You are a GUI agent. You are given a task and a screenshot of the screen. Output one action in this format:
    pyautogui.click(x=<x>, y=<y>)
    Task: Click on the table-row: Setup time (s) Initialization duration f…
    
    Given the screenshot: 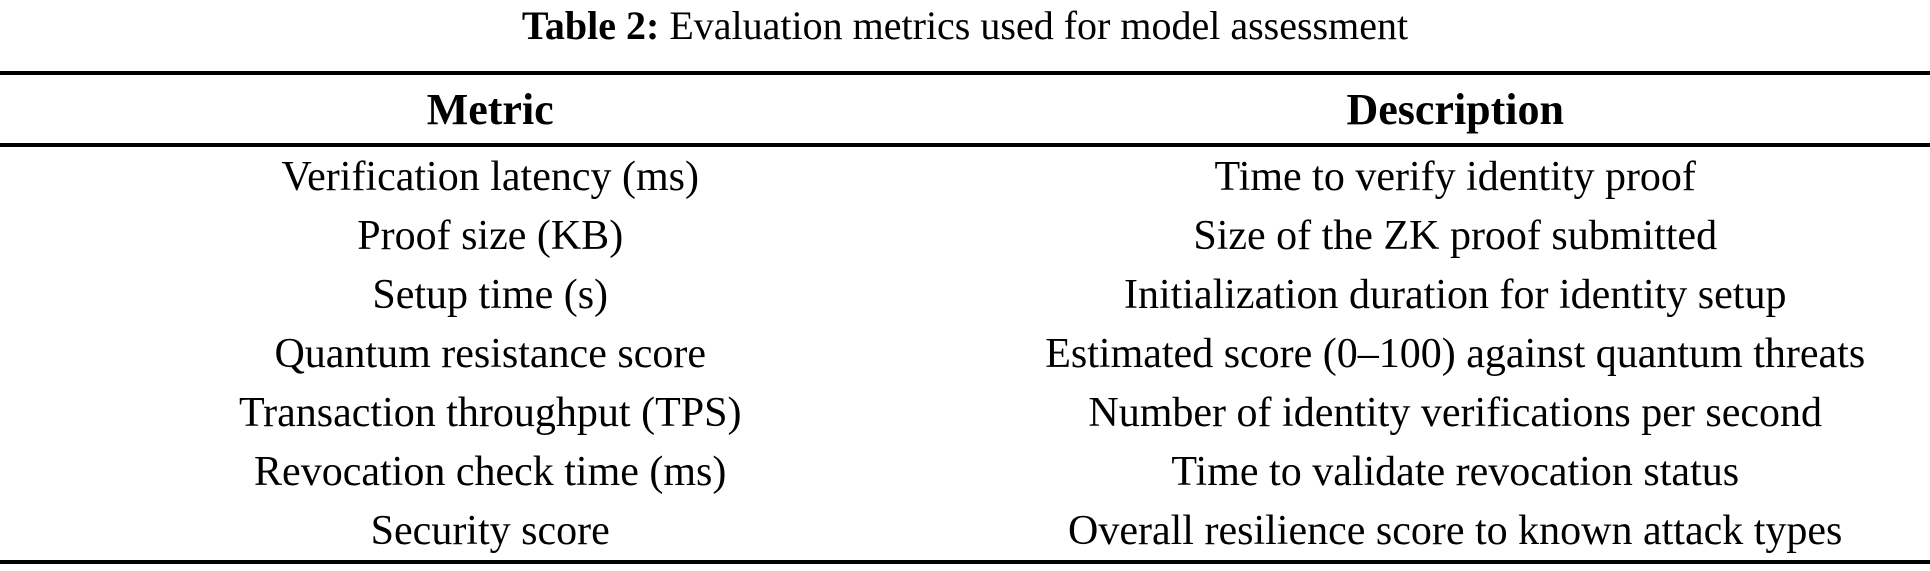 What is the action you would take?
    pyautogui.click(x=965, y=294)
    